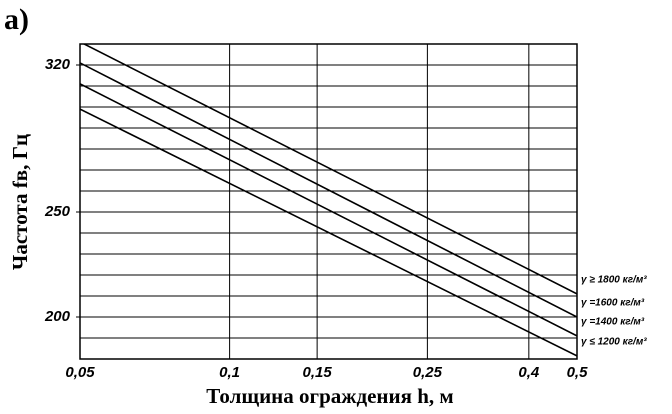 This screenshot has width=672, height=414. What do you see at coordinates (428, 372) in the screenshot?
I see `x-tick-label: 0,25` at bounding box center [428, 372].